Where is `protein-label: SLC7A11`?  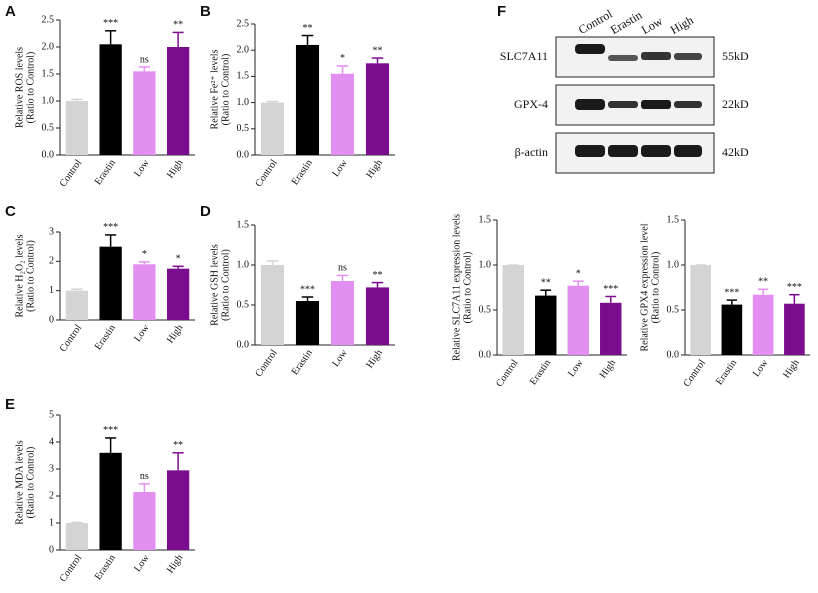 protein-label: SLC7A11 is located at coordinates (524, 56).